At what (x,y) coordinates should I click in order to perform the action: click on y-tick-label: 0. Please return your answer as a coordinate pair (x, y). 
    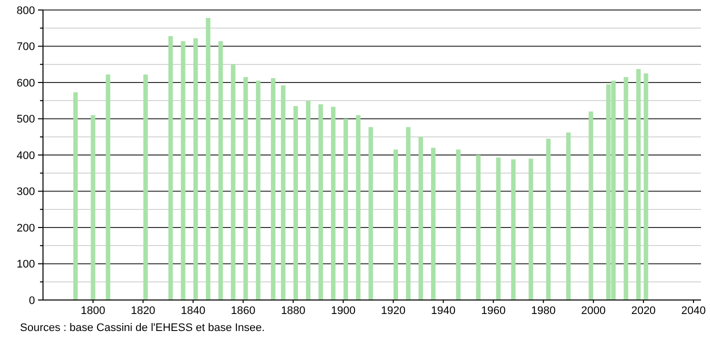
    Looking at the image, I should click on (31, 300).